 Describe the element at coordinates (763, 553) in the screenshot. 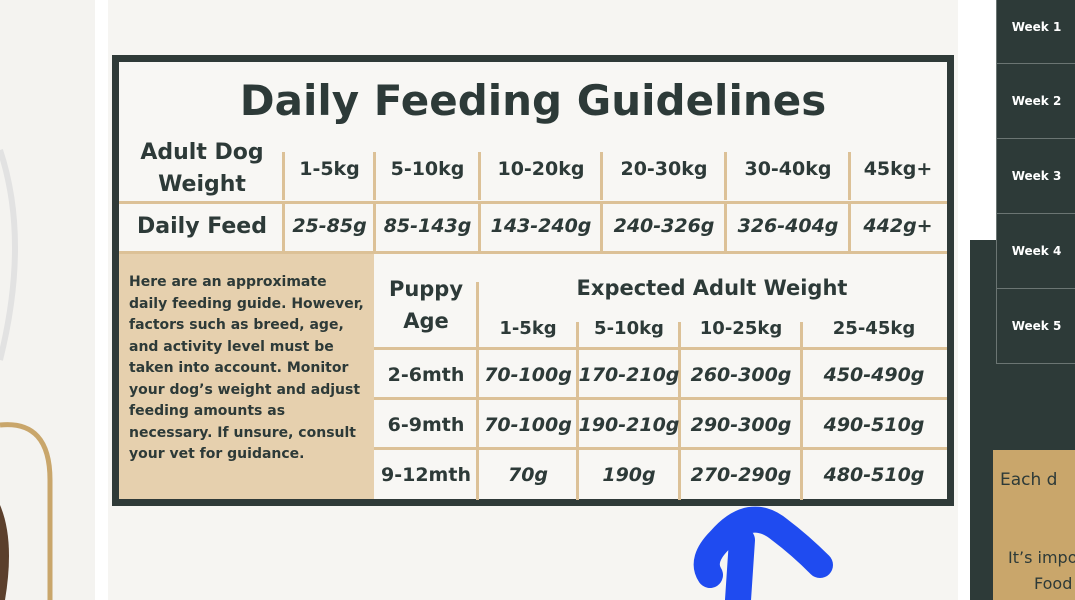

I see `arrow-scribble` at that location.